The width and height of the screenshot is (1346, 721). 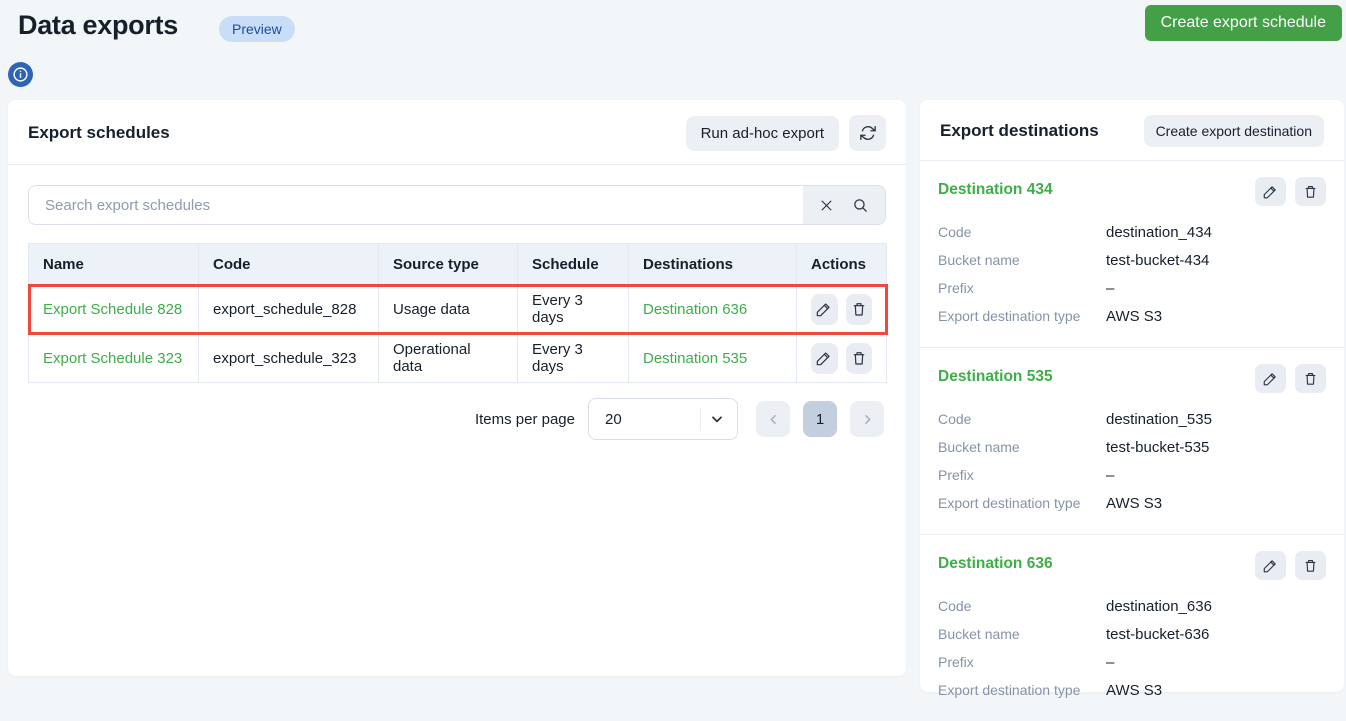 I want to click on refresh-icon, so click(x=868, y=133).